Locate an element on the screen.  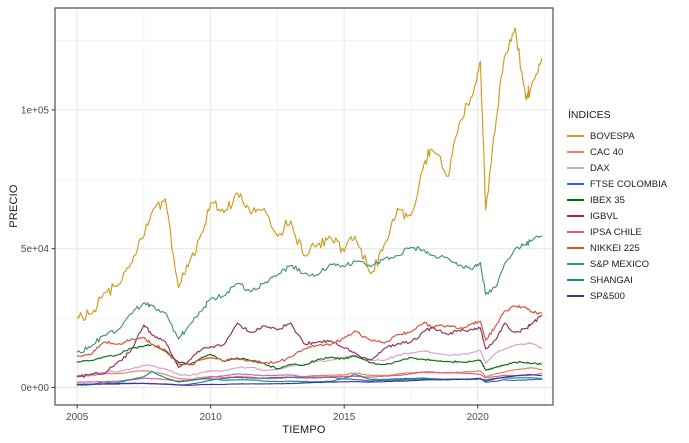
legend-item-shangai: SHANGAI is located at coordinates (617, 280).